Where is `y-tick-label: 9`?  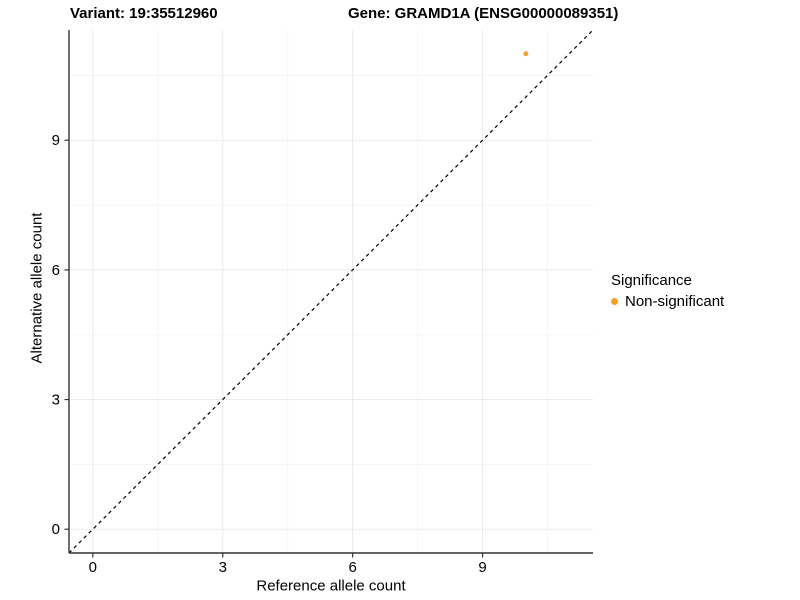 y-tick-label: 9 is located at coordinates (56, 140).